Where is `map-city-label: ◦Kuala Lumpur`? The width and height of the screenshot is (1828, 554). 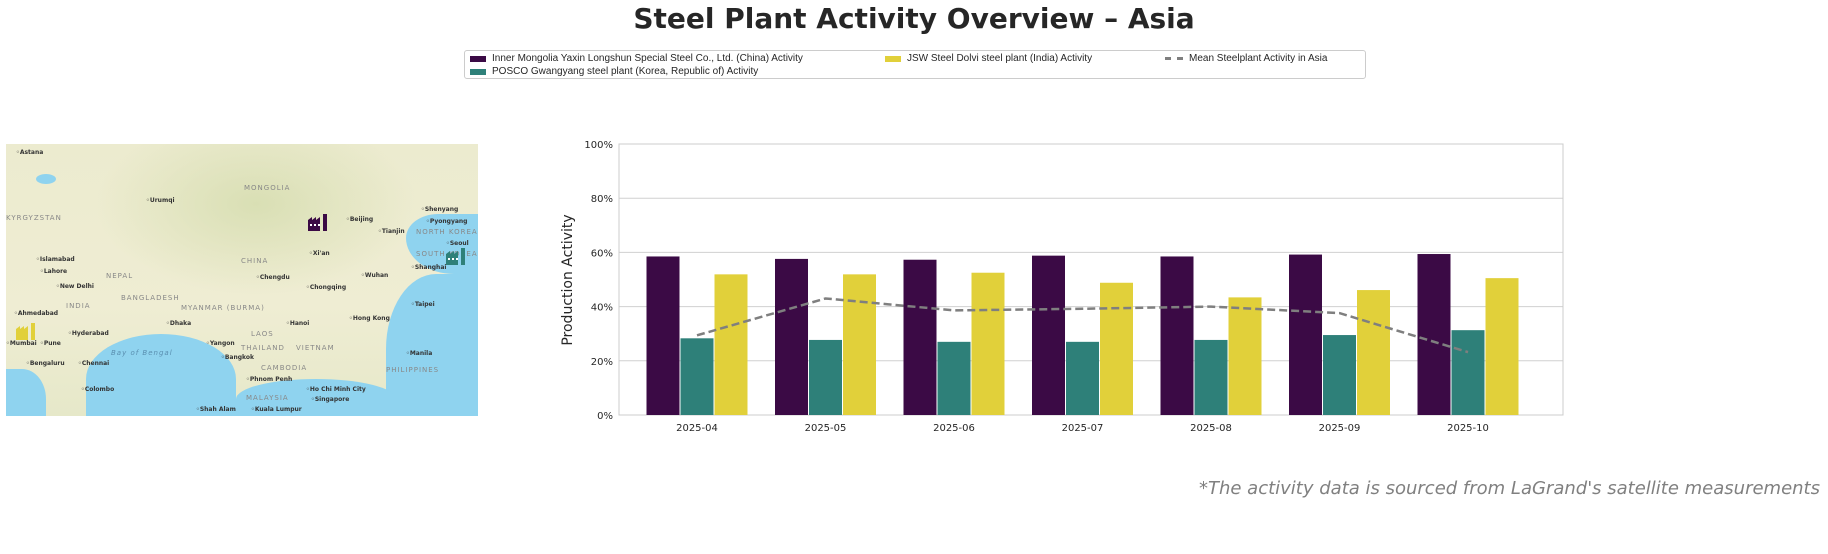
map-city-label: ◦Kuala Lumpur is located at coordinates (276, 409).